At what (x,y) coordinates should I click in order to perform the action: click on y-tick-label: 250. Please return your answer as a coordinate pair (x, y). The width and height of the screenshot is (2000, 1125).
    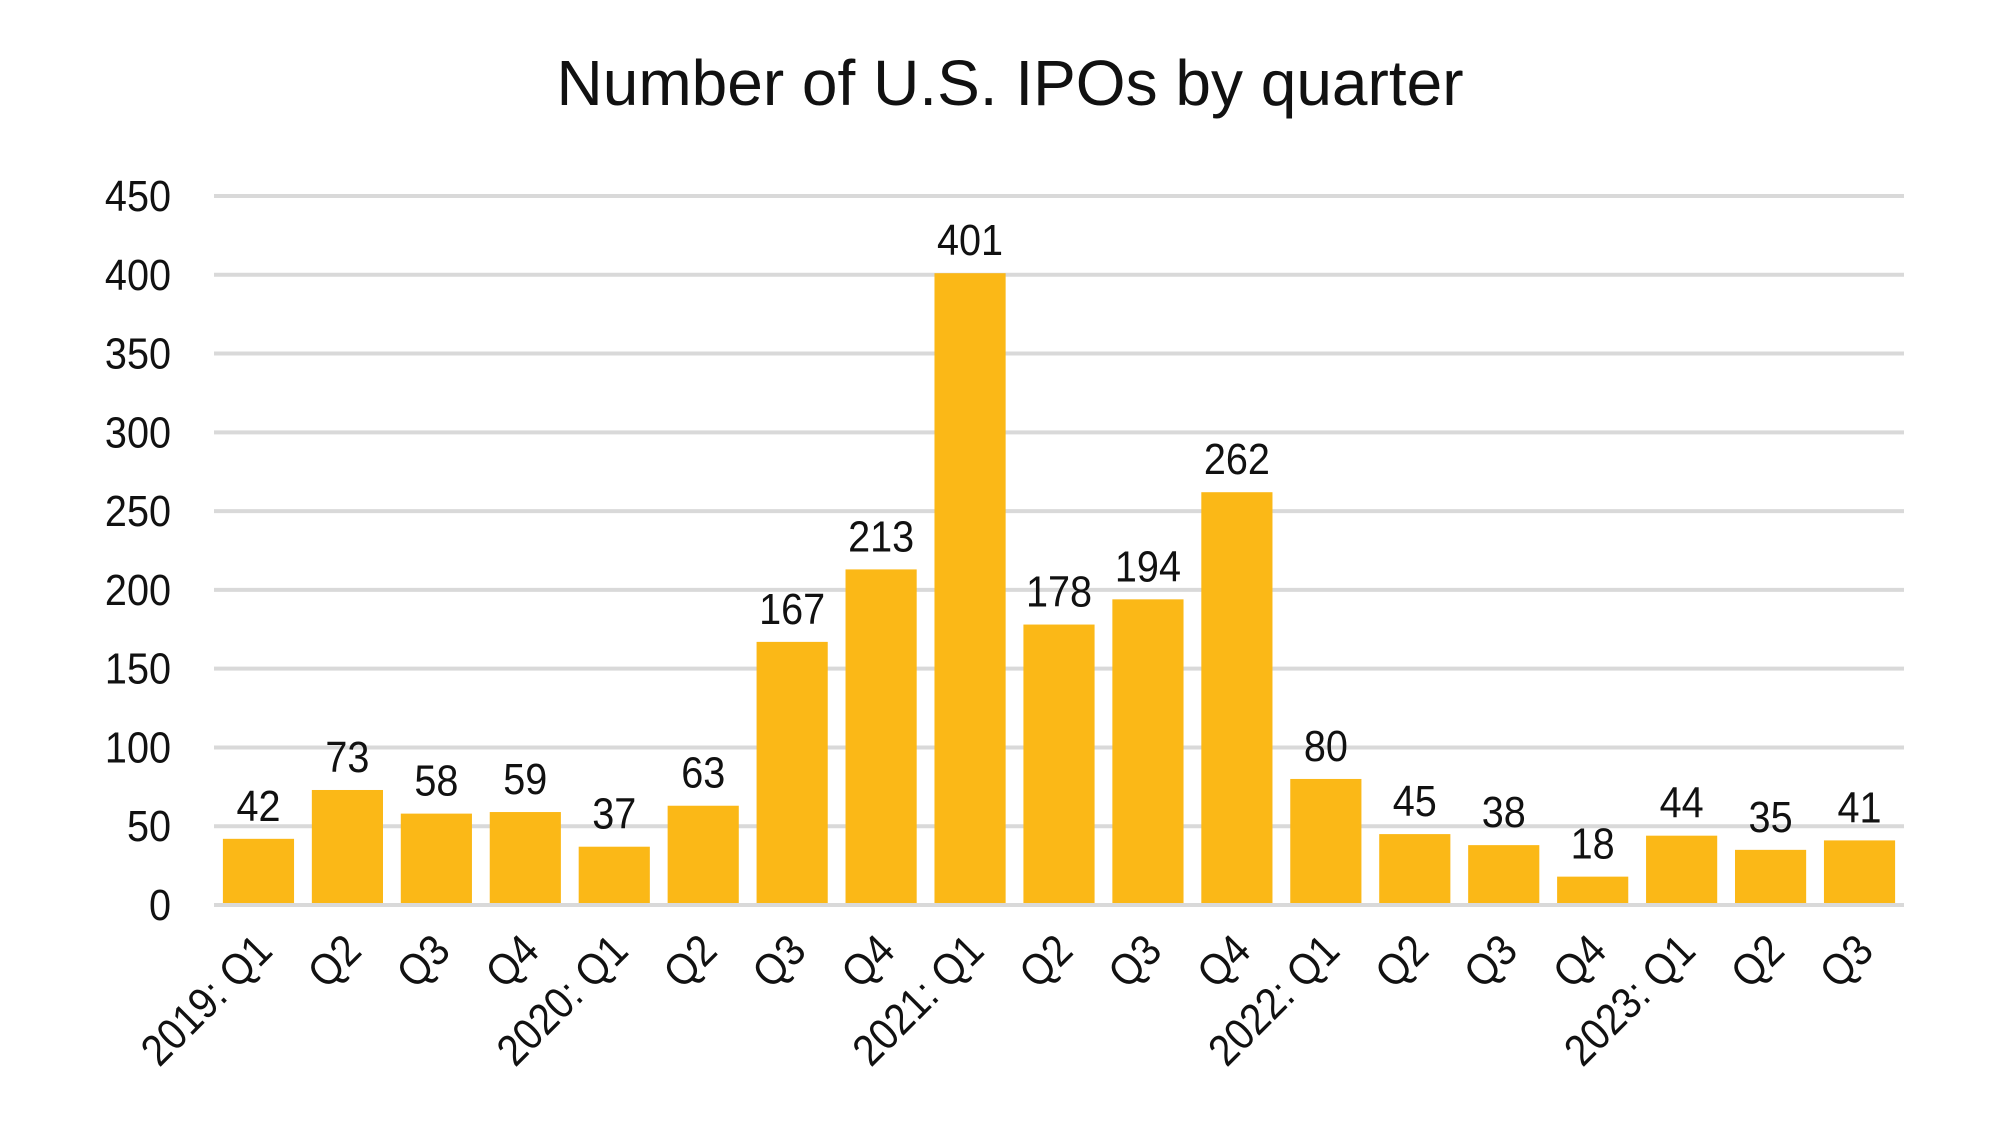
    Looking at the image, I should click on (138, 510).